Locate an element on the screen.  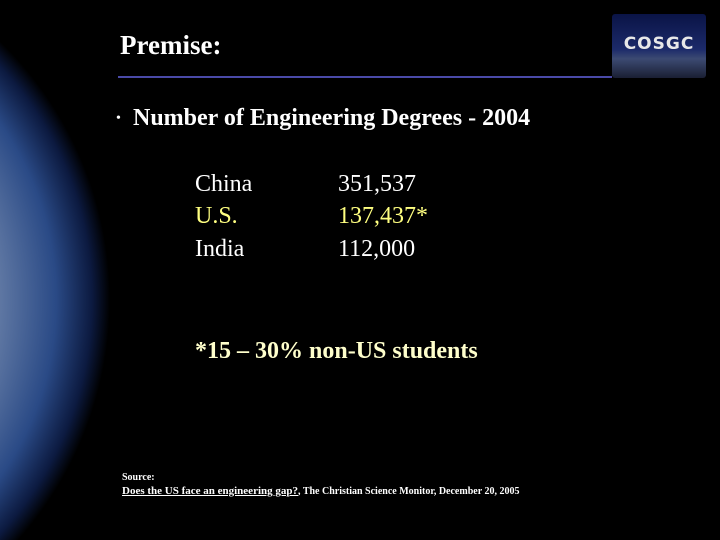
degrees: 112,000 is located at coordinates (377, 249).